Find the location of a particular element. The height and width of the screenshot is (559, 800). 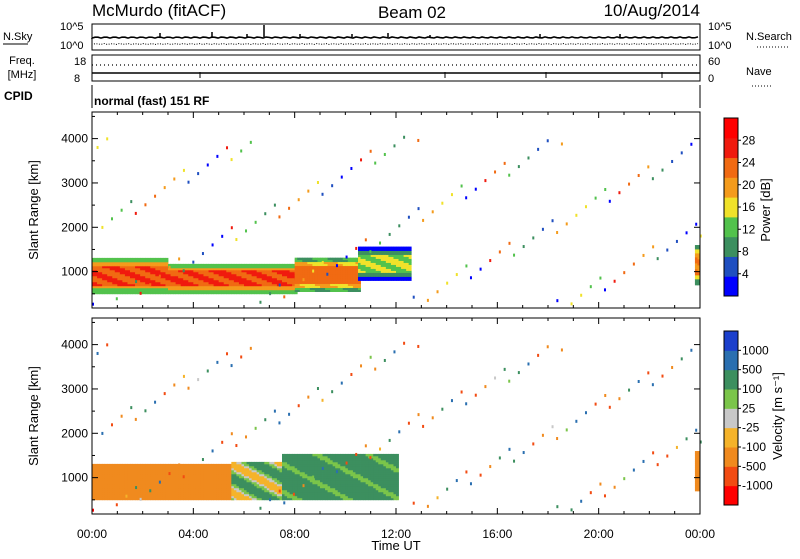

ytick-label: 4000 is located at coordinates (74, 139).